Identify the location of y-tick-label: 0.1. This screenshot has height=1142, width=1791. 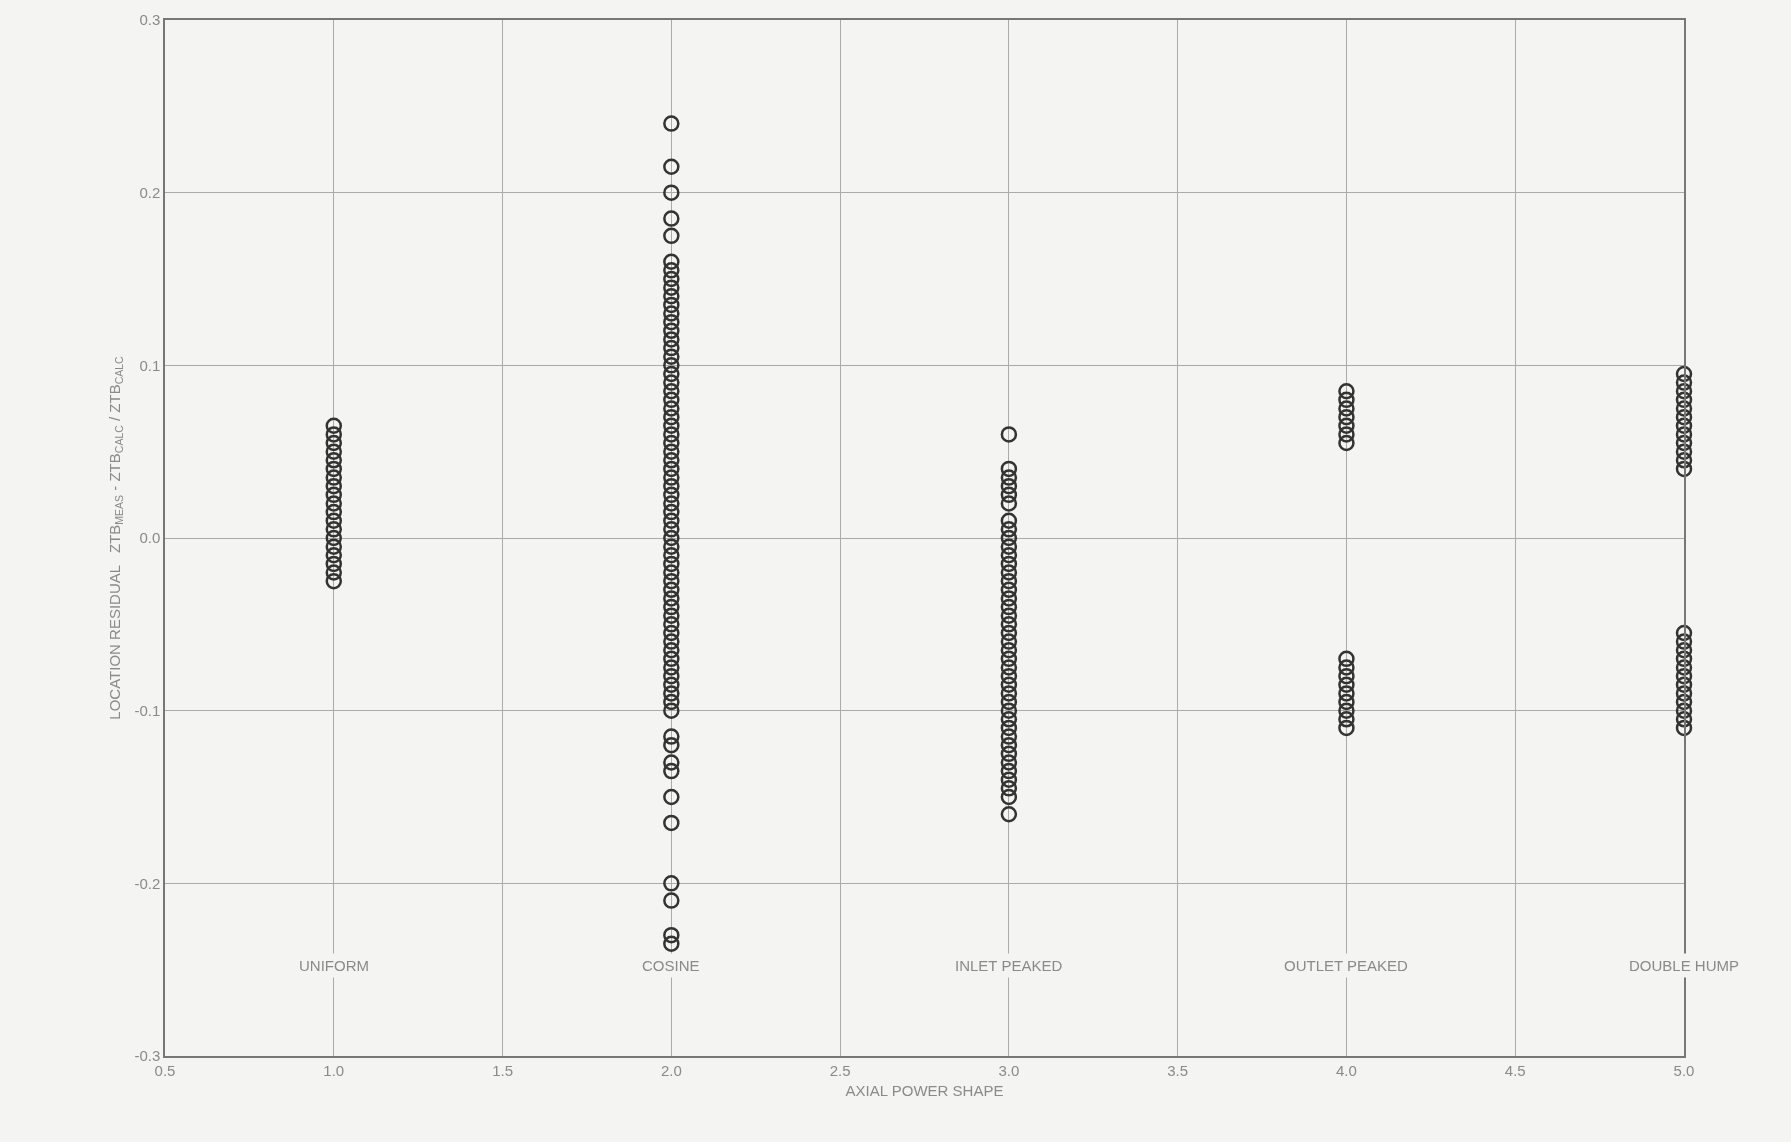
(150, 365).